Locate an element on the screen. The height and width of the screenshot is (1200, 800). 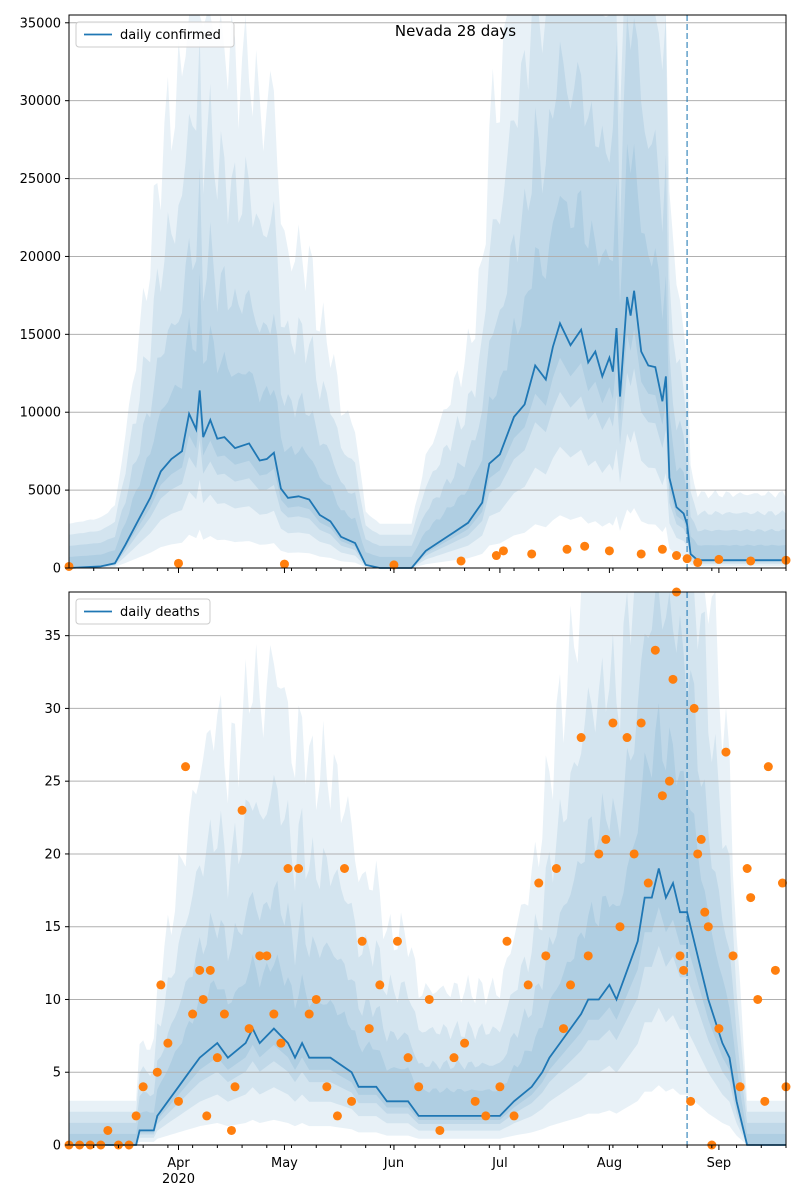
deaths-ytick-label: 15 is located at coordinates (52, 927).